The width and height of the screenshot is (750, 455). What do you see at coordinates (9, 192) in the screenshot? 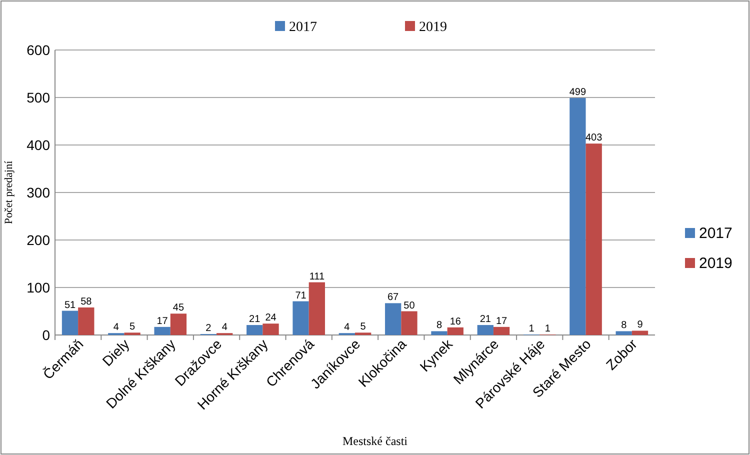
I see `y-axis-title: Počet predajní` at bounding box center [9, 192].